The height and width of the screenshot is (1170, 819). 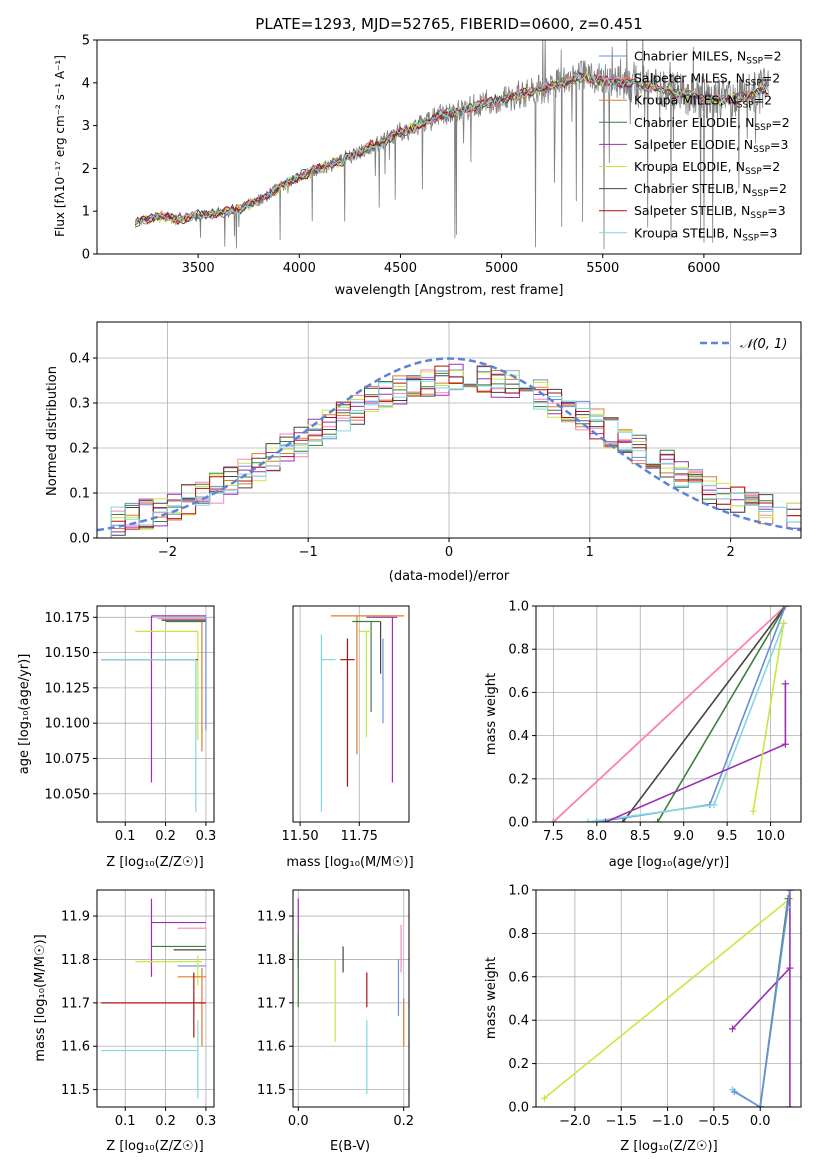 What do you see at coordinates (138, 1009) in the screenshot?
I see `mass-vs-Z-panel: 0.1 0.2 0.3 11.5 11.6 11.7 11.8 11.9` at bounding box center [138, 1009].